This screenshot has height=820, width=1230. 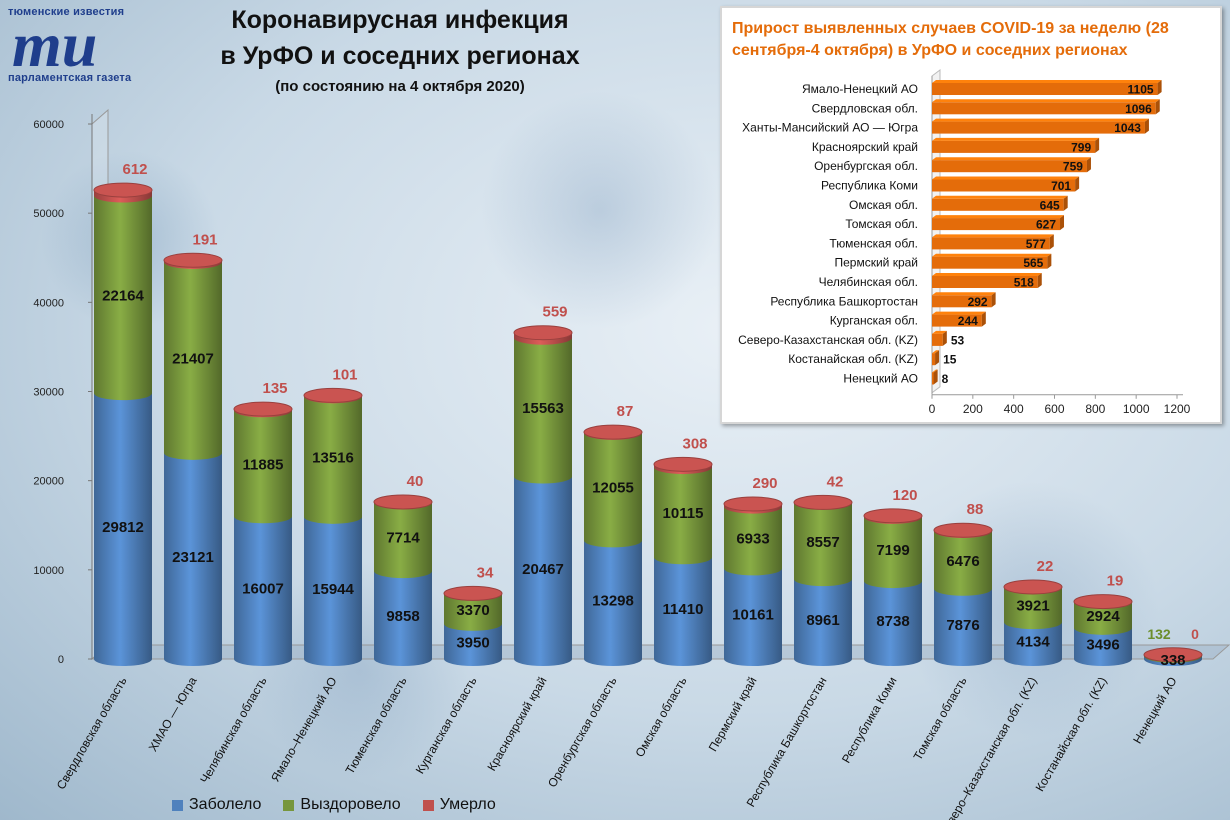 I want to click on inset-value-label: 1043, so click(x=1127, y=128).